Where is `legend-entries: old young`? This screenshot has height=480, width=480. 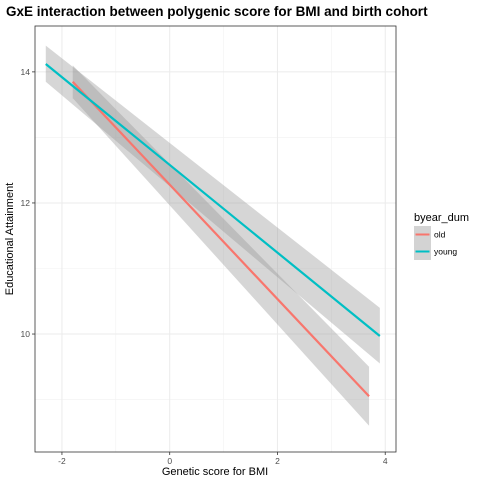
legend-entries: old young is located at coordinates (435, 243).